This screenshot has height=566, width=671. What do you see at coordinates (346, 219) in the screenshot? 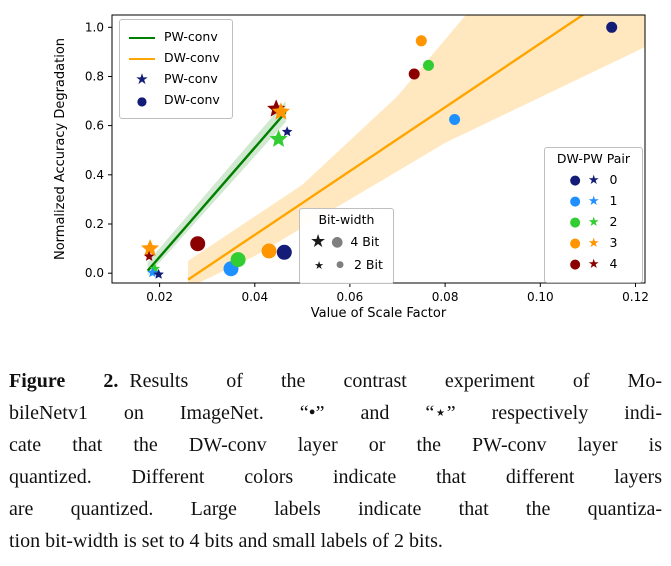
I see `legend-bitwidth-title: Bit-width` at bounding box center [346, 219].